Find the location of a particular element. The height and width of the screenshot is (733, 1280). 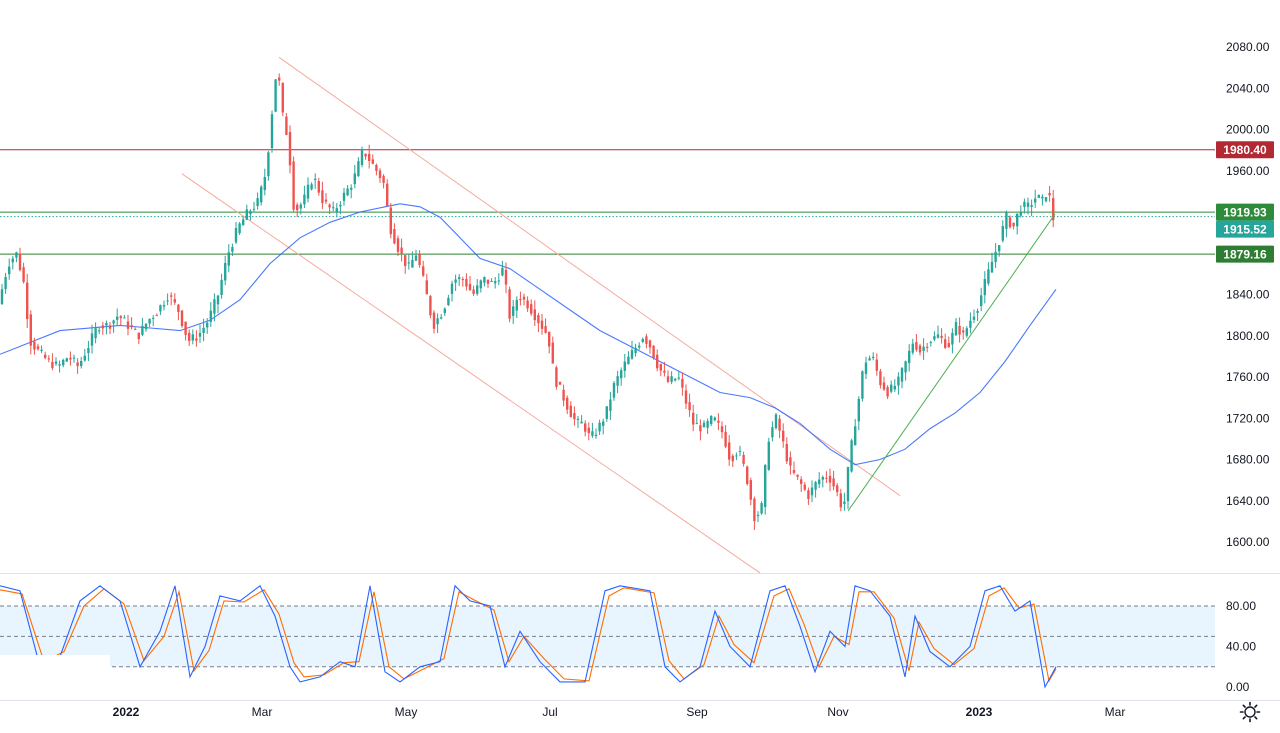

price-tick-label: 1600.00 is located at coordinates (1248, 542).